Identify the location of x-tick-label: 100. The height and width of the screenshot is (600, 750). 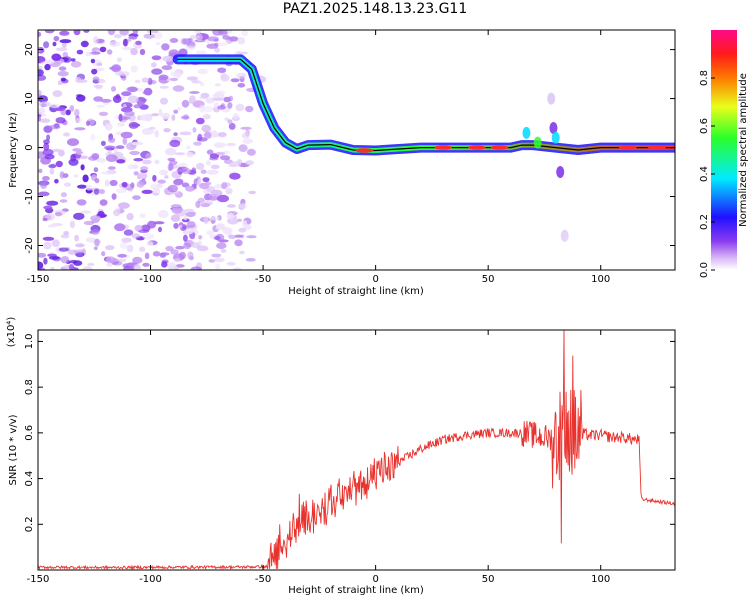
(600, 579).